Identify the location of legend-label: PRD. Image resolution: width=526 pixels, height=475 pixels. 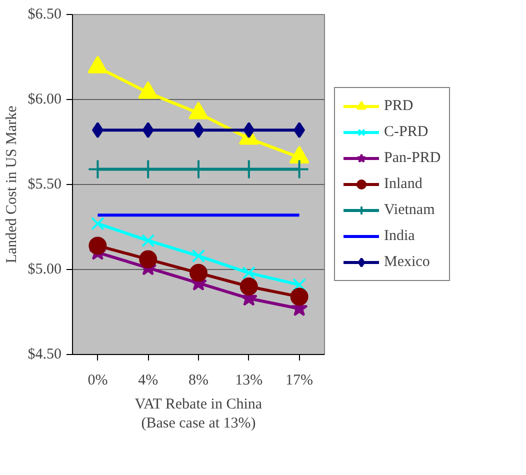
(399, 106).